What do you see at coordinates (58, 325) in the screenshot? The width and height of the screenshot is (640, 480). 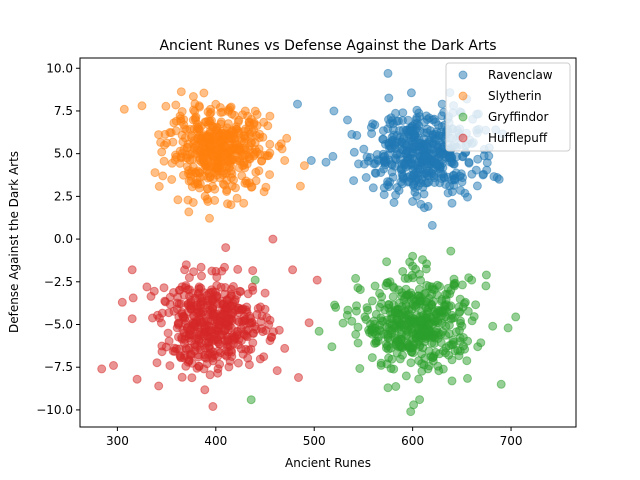 I see `y-tick-label: −5.0` at bounding box center [58, 325].